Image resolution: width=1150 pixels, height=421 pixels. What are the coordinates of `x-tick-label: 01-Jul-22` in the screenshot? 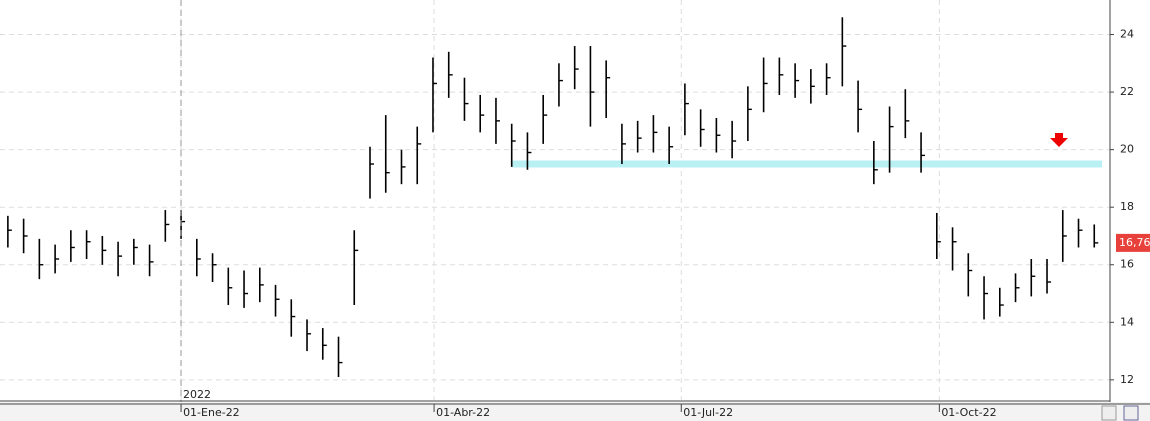 It's located at (708, 412).